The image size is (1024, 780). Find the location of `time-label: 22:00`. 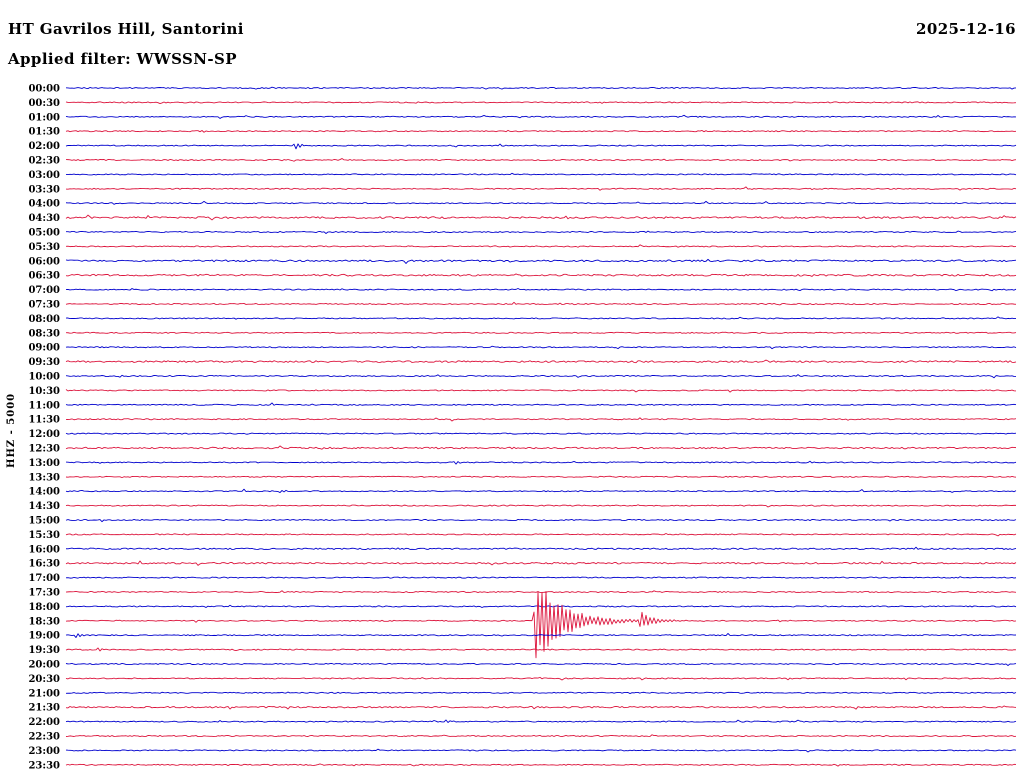

time-label: 22:00 is located at coordinates (44, 722).